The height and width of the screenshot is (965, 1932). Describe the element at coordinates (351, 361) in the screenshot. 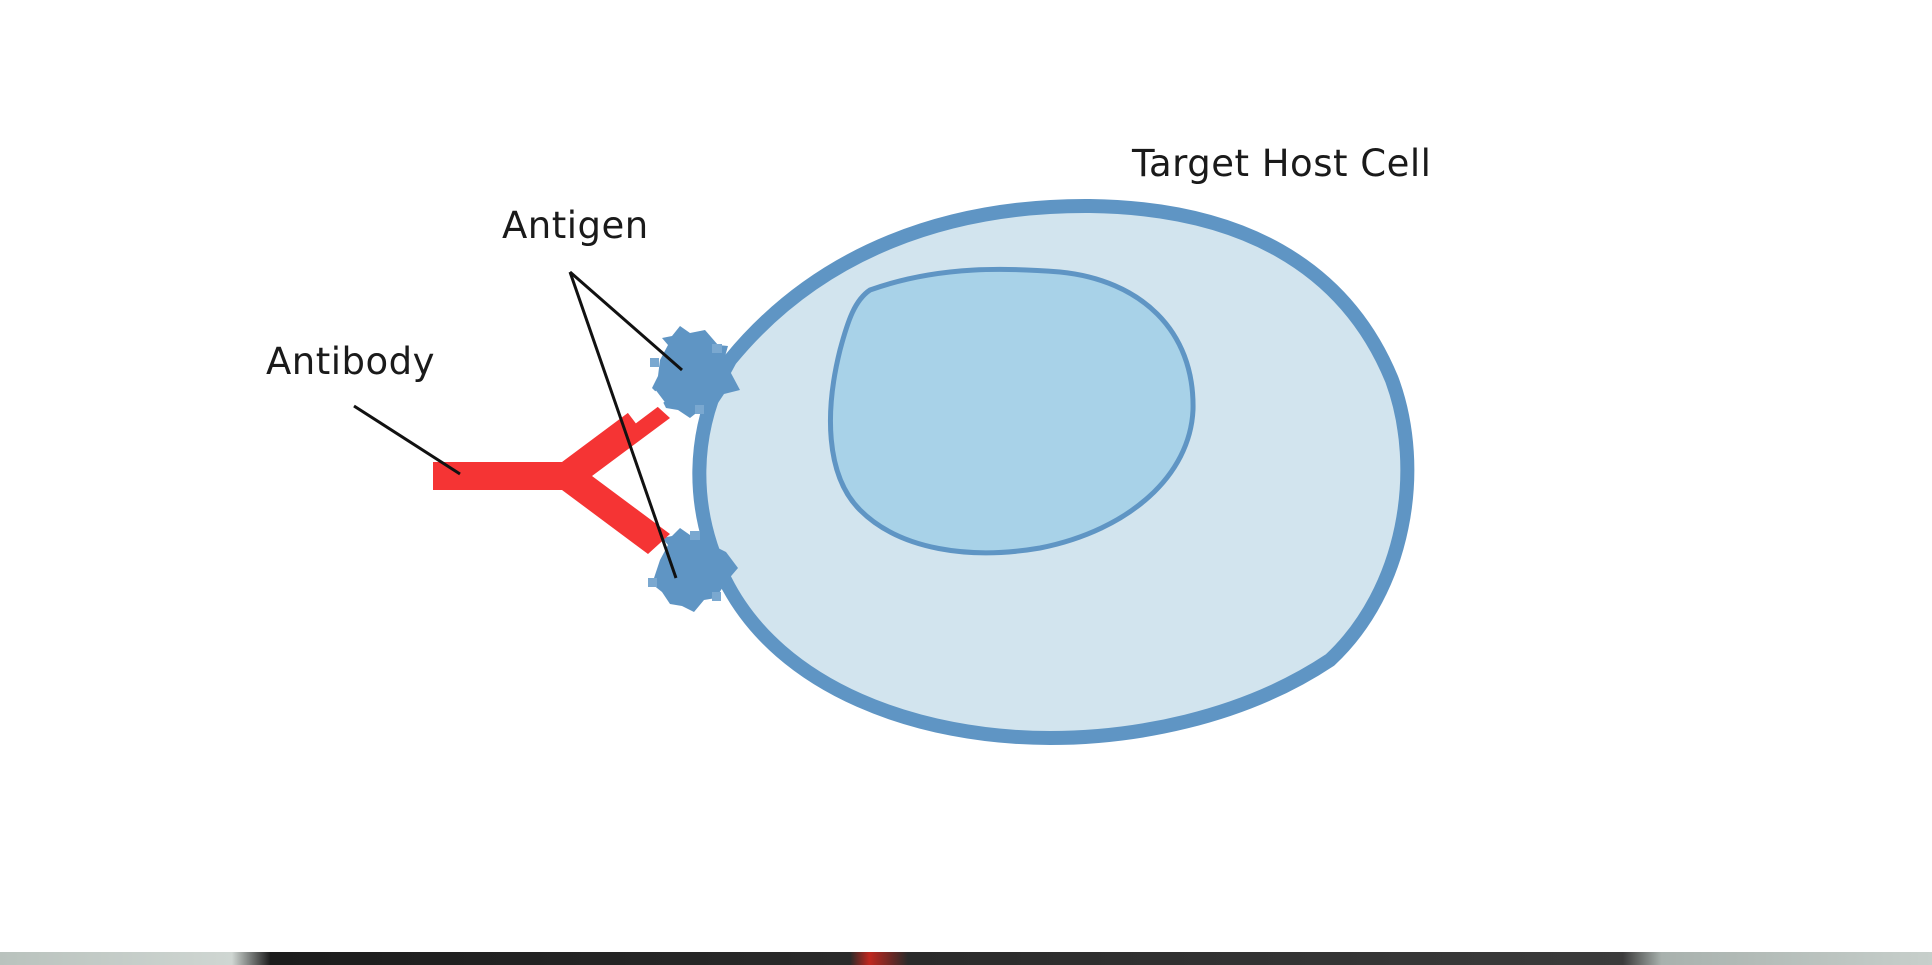

I see `antibody-label: Antibody` at that location.